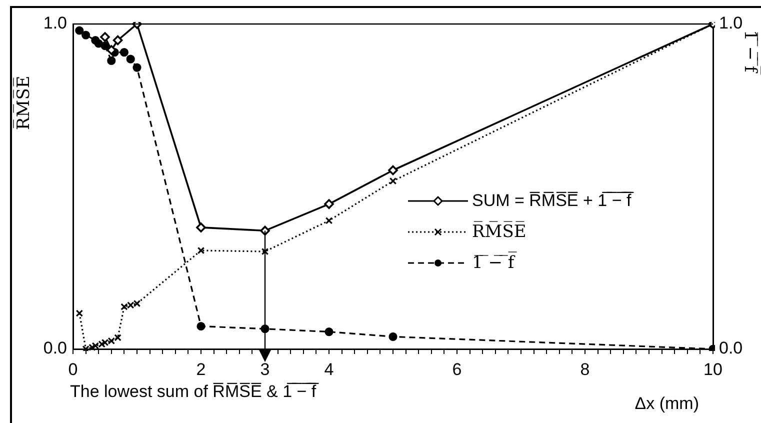  I want to click on legend-label: 1̅ ̅−̅ ̅f̅, so click(493, 262).